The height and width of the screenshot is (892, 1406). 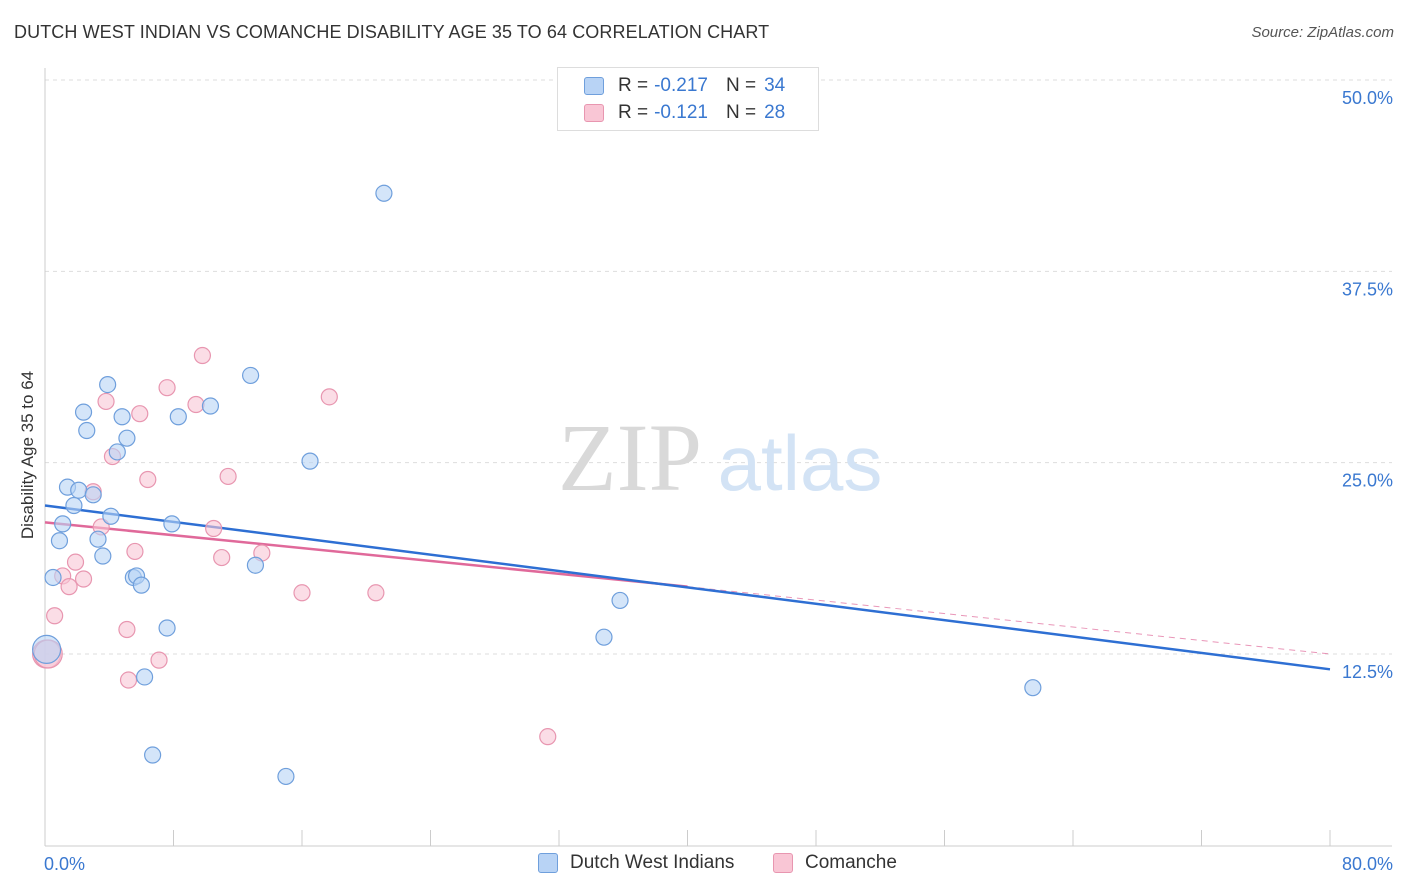 I want to click on correlation-legend: R = -0.217 N = 34 R = -0.121 N = 28, so click(x=688, y=99).